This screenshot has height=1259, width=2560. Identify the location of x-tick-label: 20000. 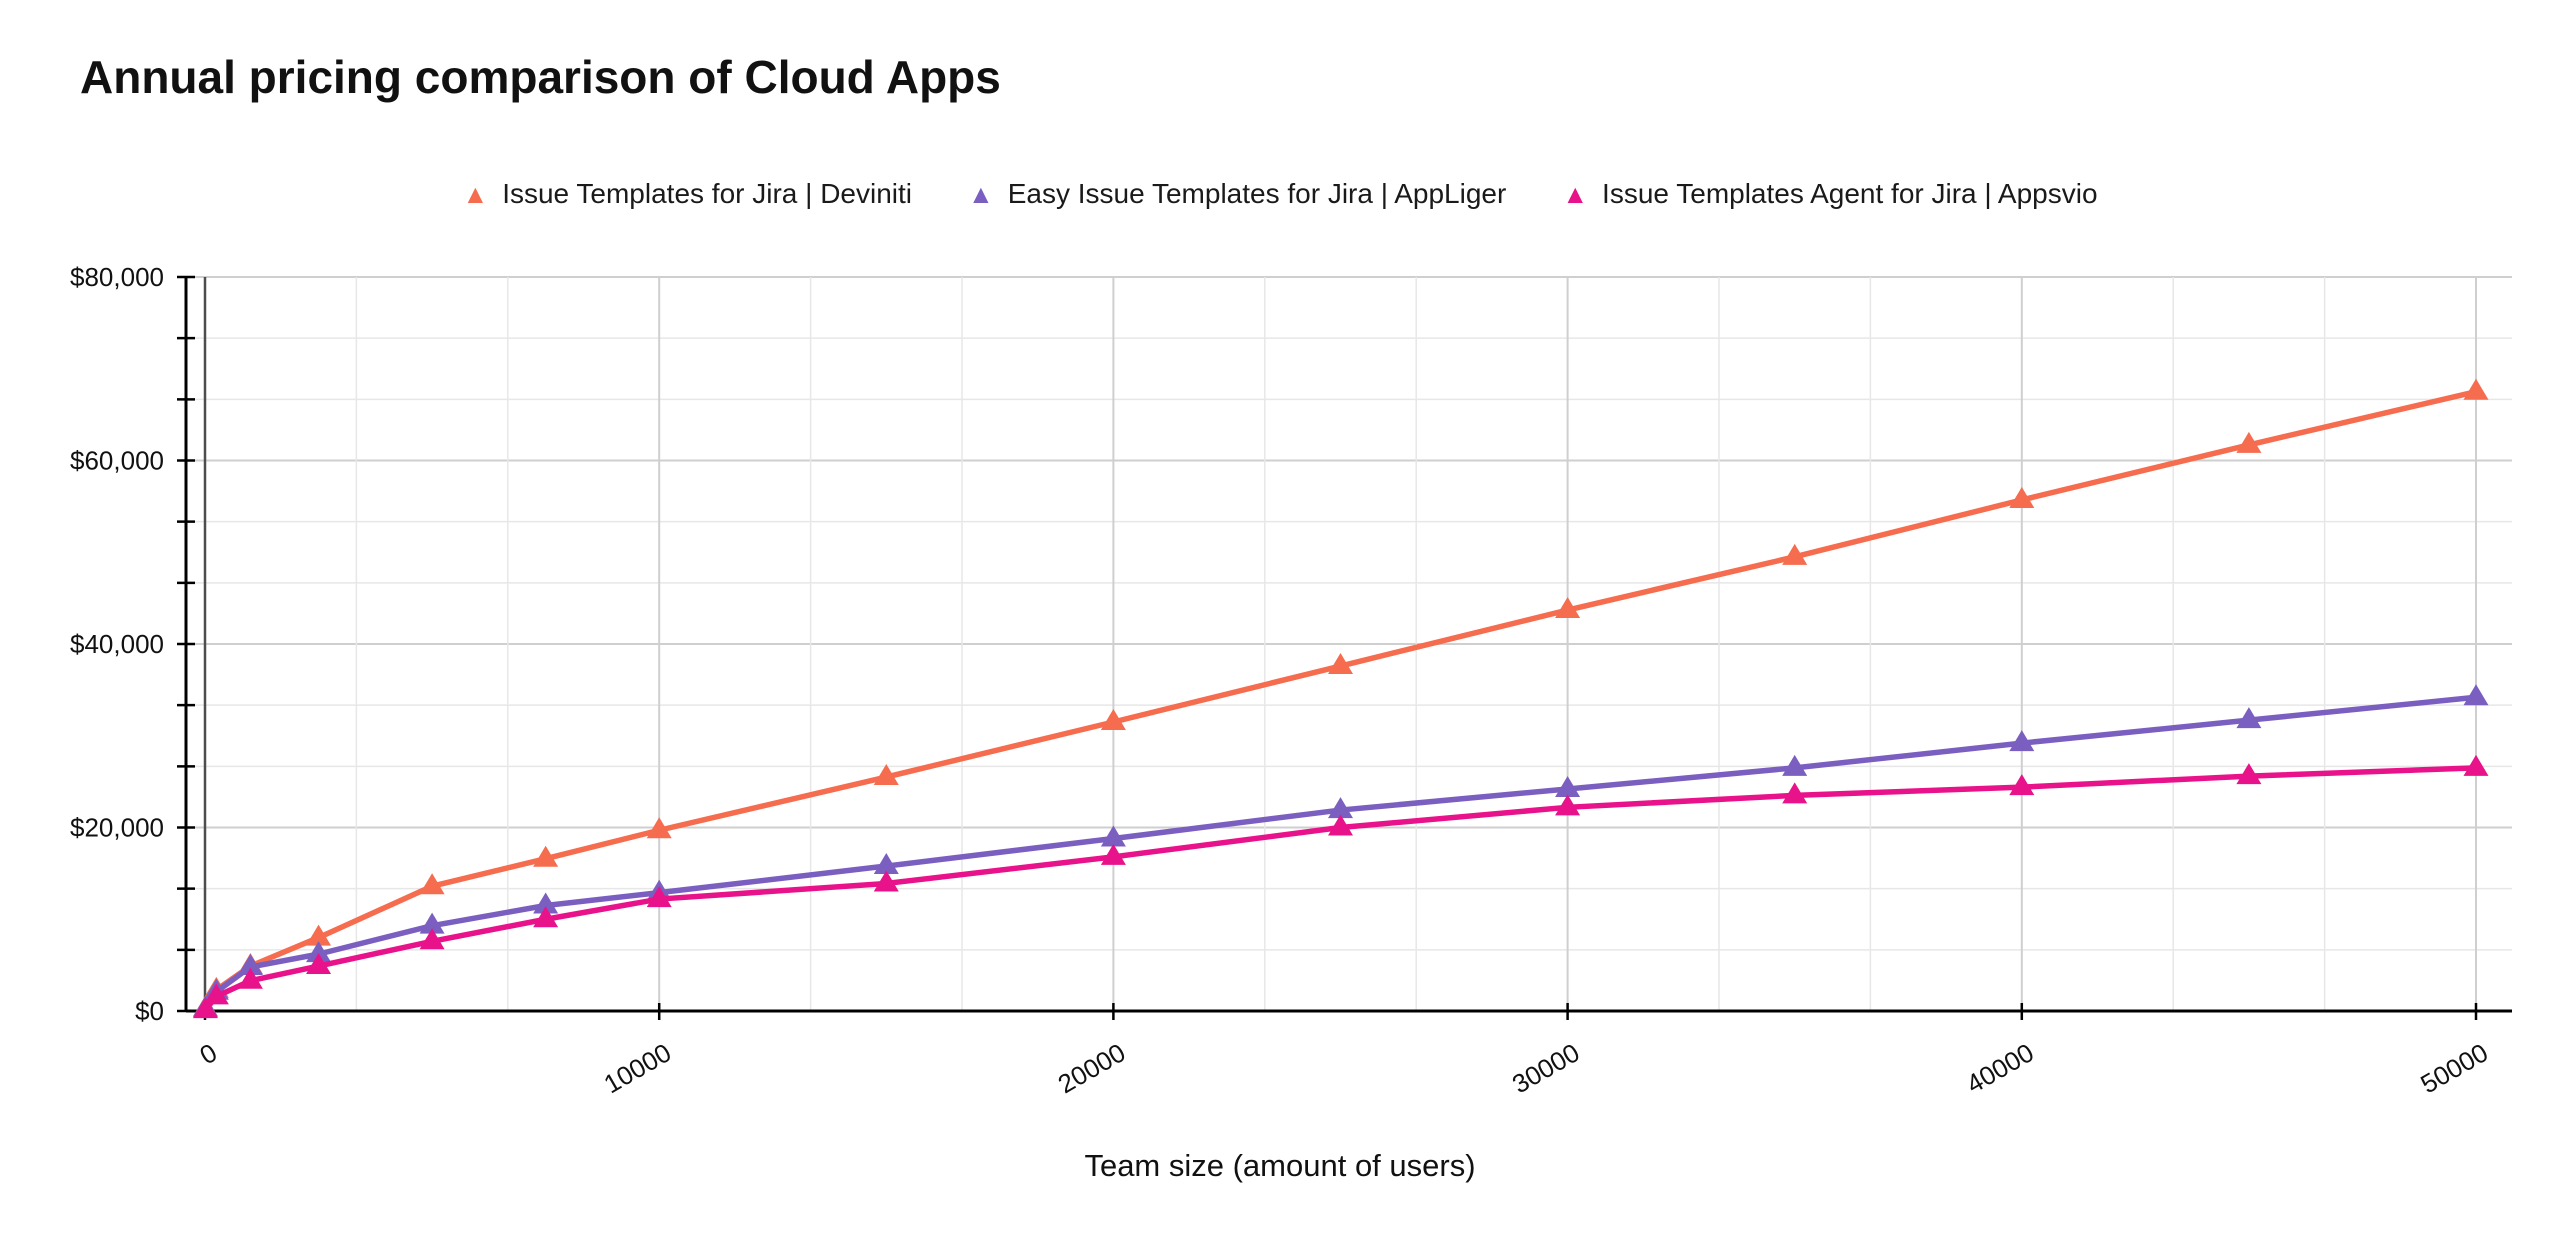
(1092, 1068).